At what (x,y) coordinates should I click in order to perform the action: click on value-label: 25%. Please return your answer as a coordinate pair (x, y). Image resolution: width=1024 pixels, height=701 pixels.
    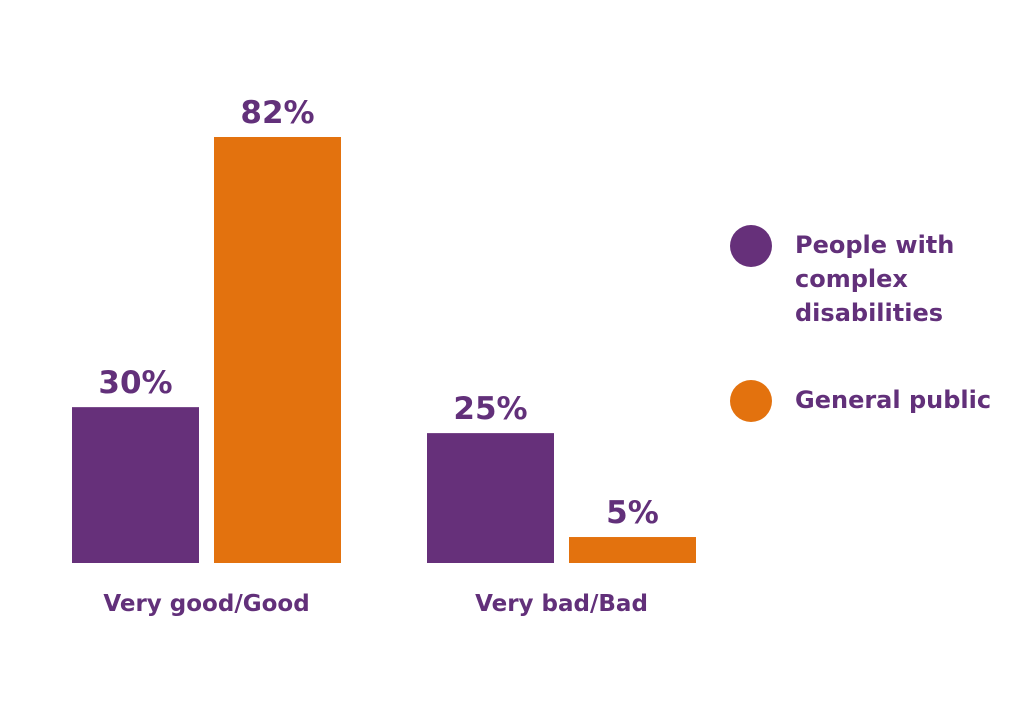
    Looking at the image, I should click on (490, 409).